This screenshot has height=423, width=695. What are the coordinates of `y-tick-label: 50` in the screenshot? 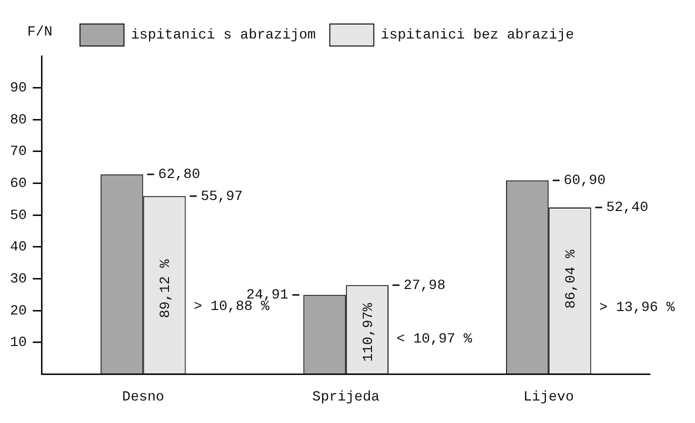 It's located at (18, 216).